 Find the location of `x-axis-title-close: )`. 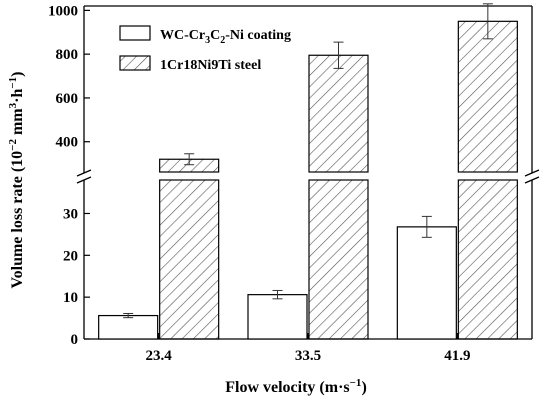

x-axis-title-close: ) is located at coordinates (363, 387).